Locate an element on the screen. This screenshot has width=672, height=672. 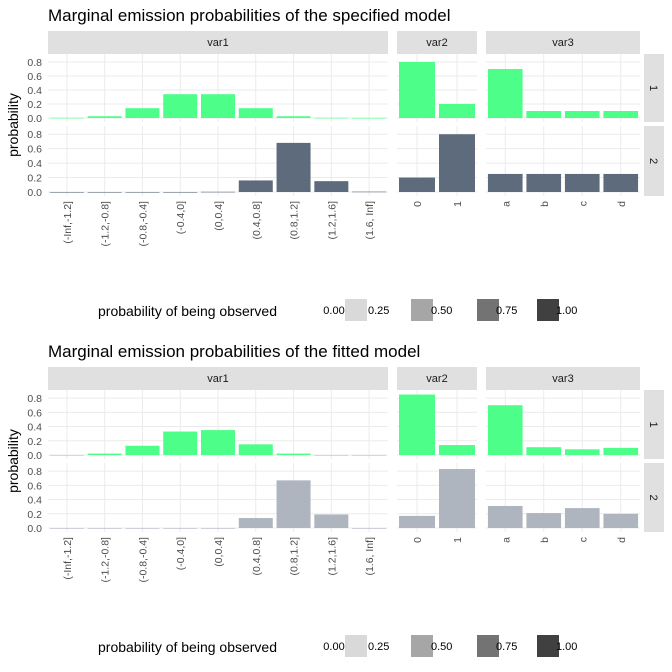
facet-strip-label: 2 is located at coordinates (653, 161).